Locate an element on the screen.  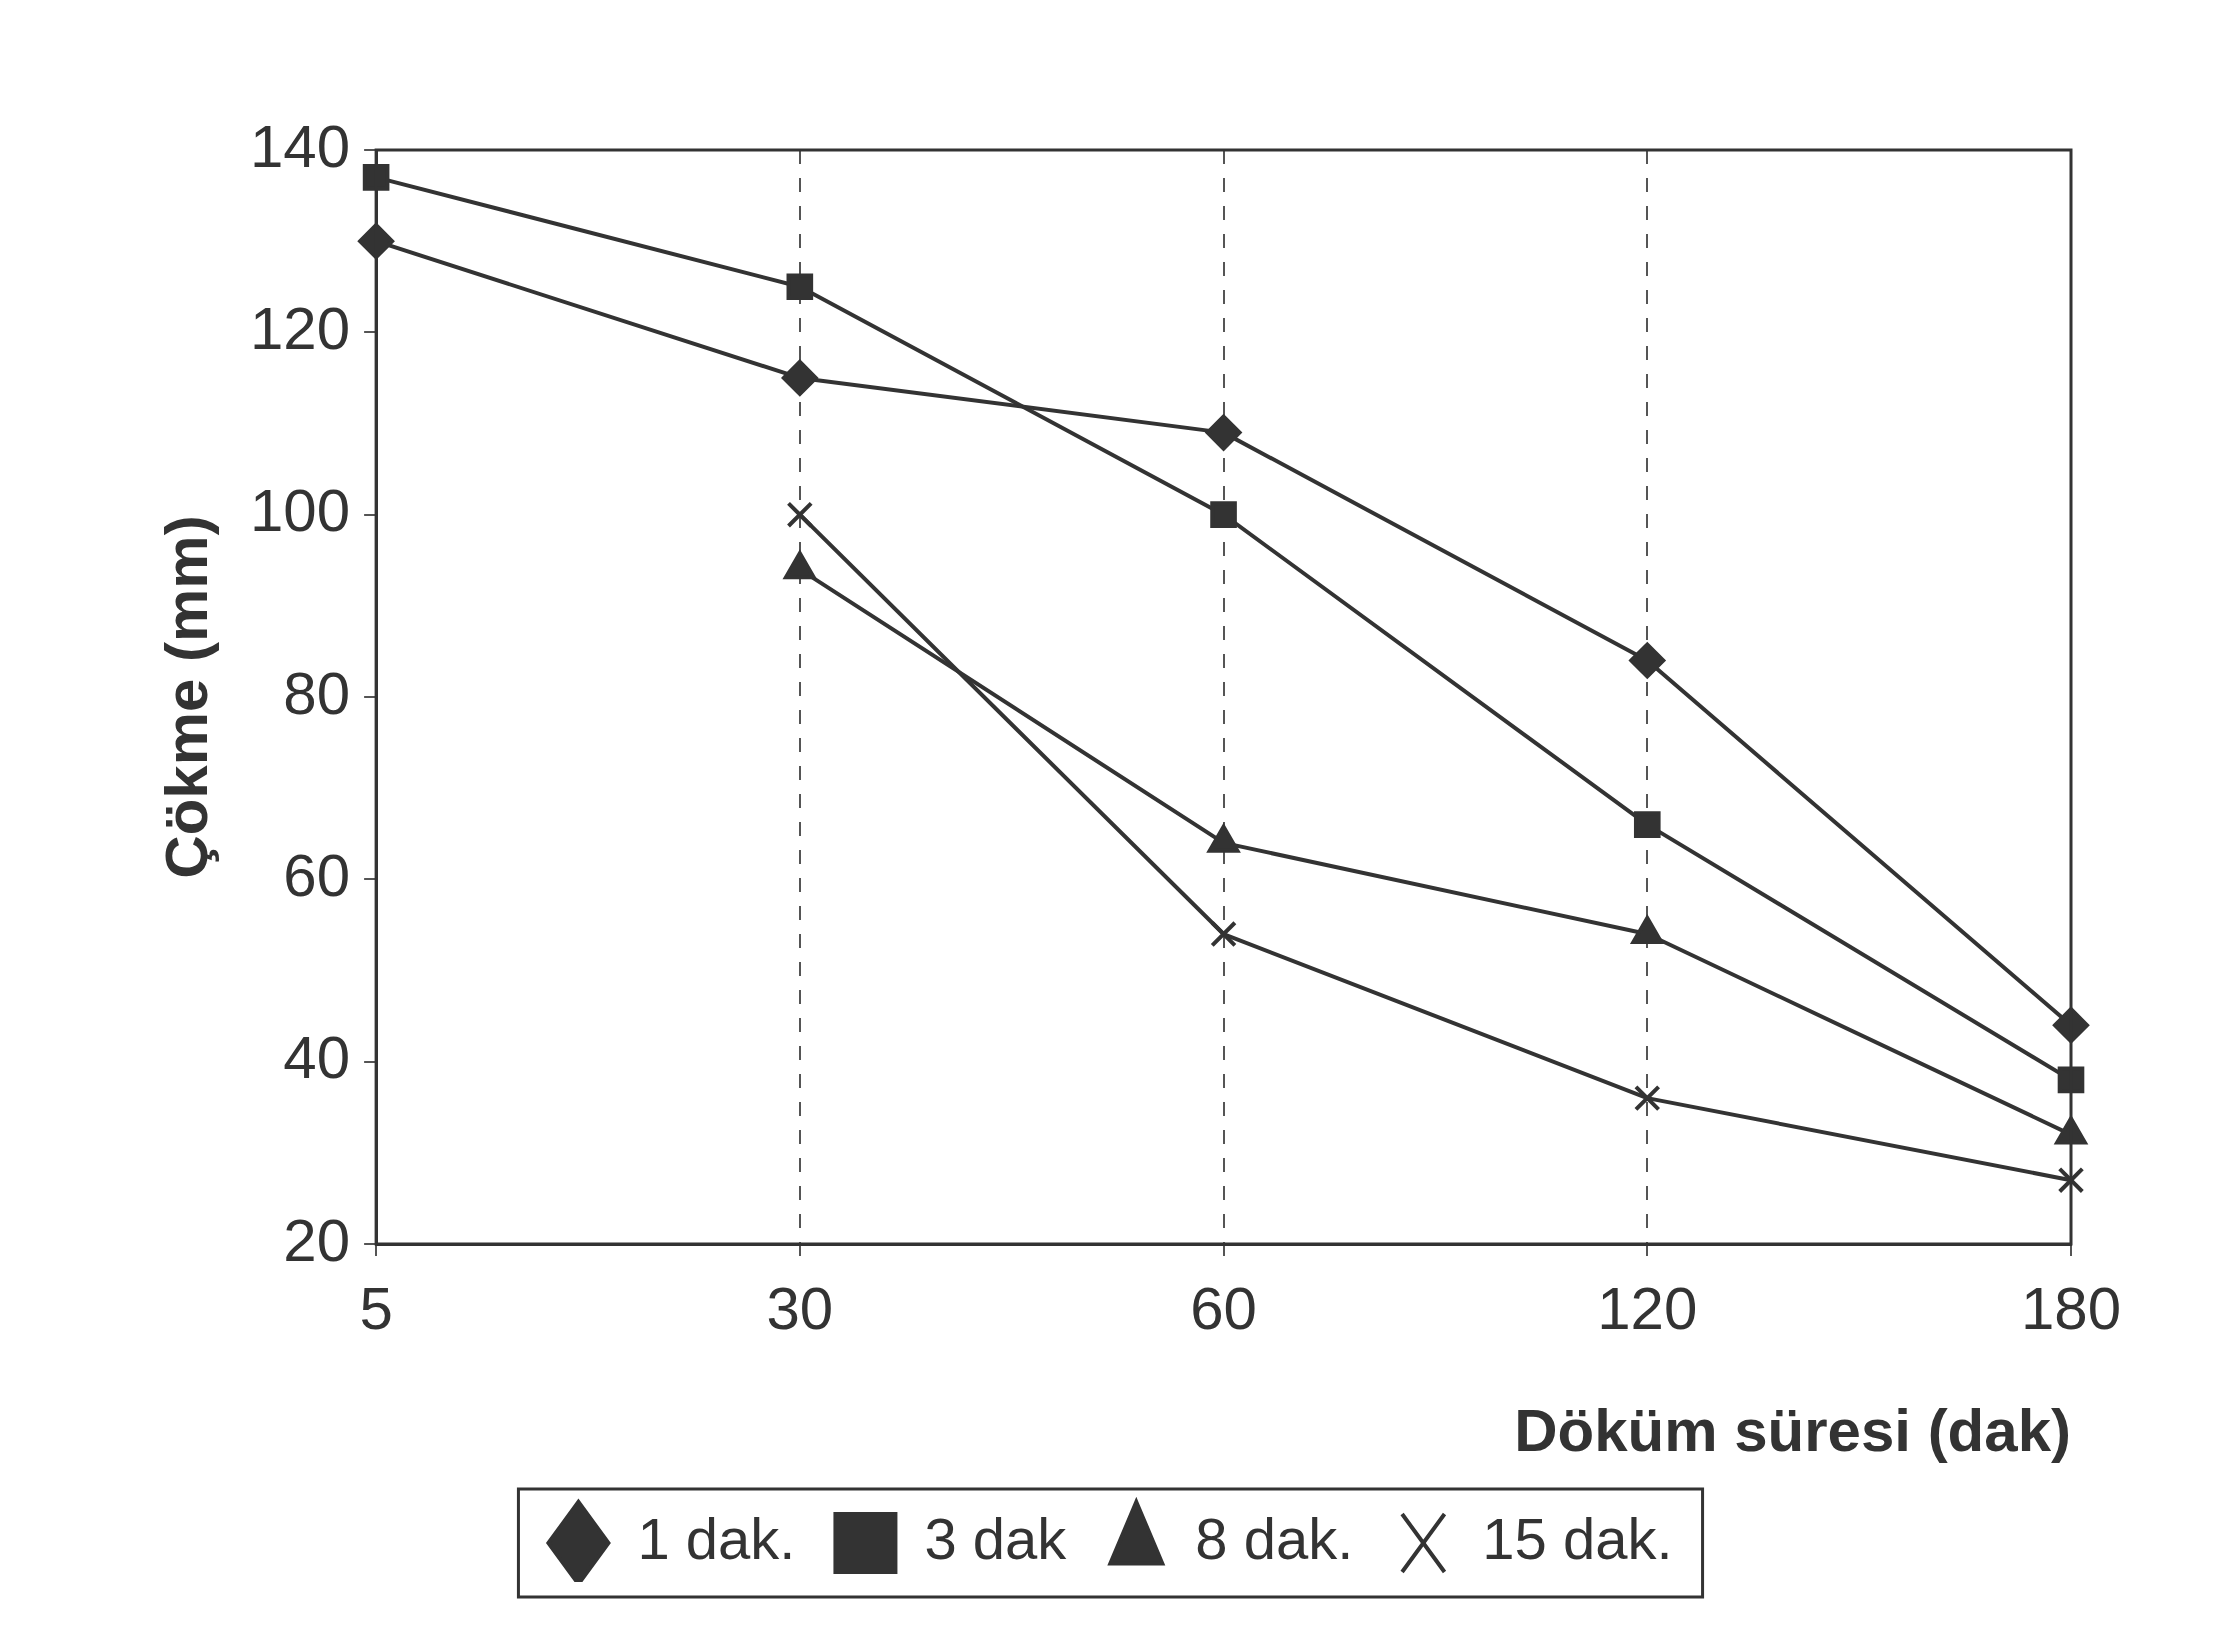
legend-label: 3 dak is located at coordinates (996, 1538).